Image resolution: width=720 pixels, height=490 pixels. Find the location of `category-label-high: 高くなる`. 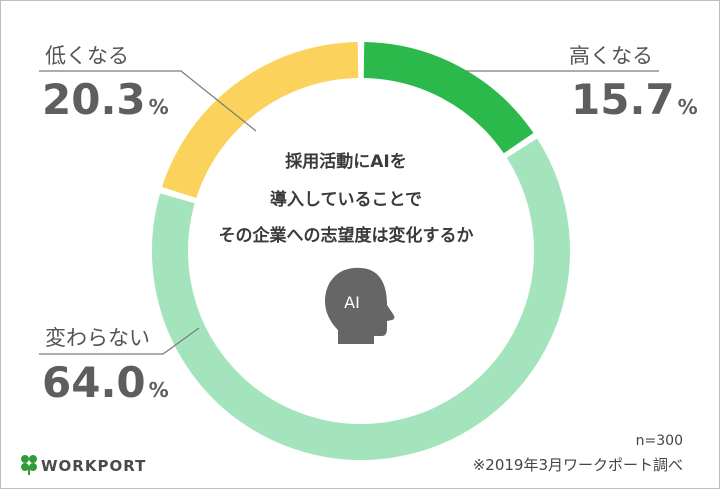

category-label-high: 高くなる is located at coordinates (611, 56).